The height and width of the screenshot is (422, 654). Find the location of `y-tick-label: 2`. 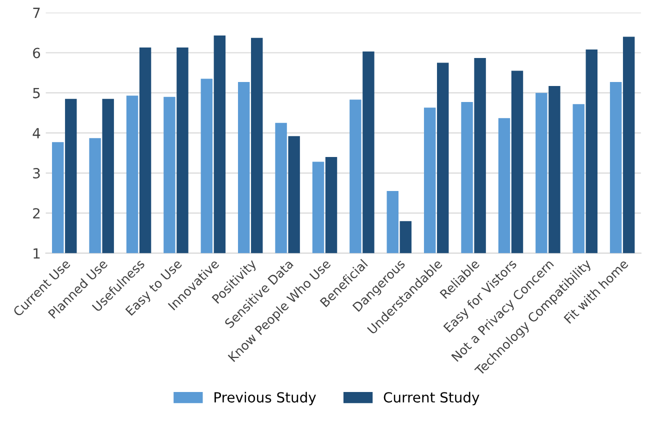

y-tick-label: 2 is located at coordinates (36, 213).